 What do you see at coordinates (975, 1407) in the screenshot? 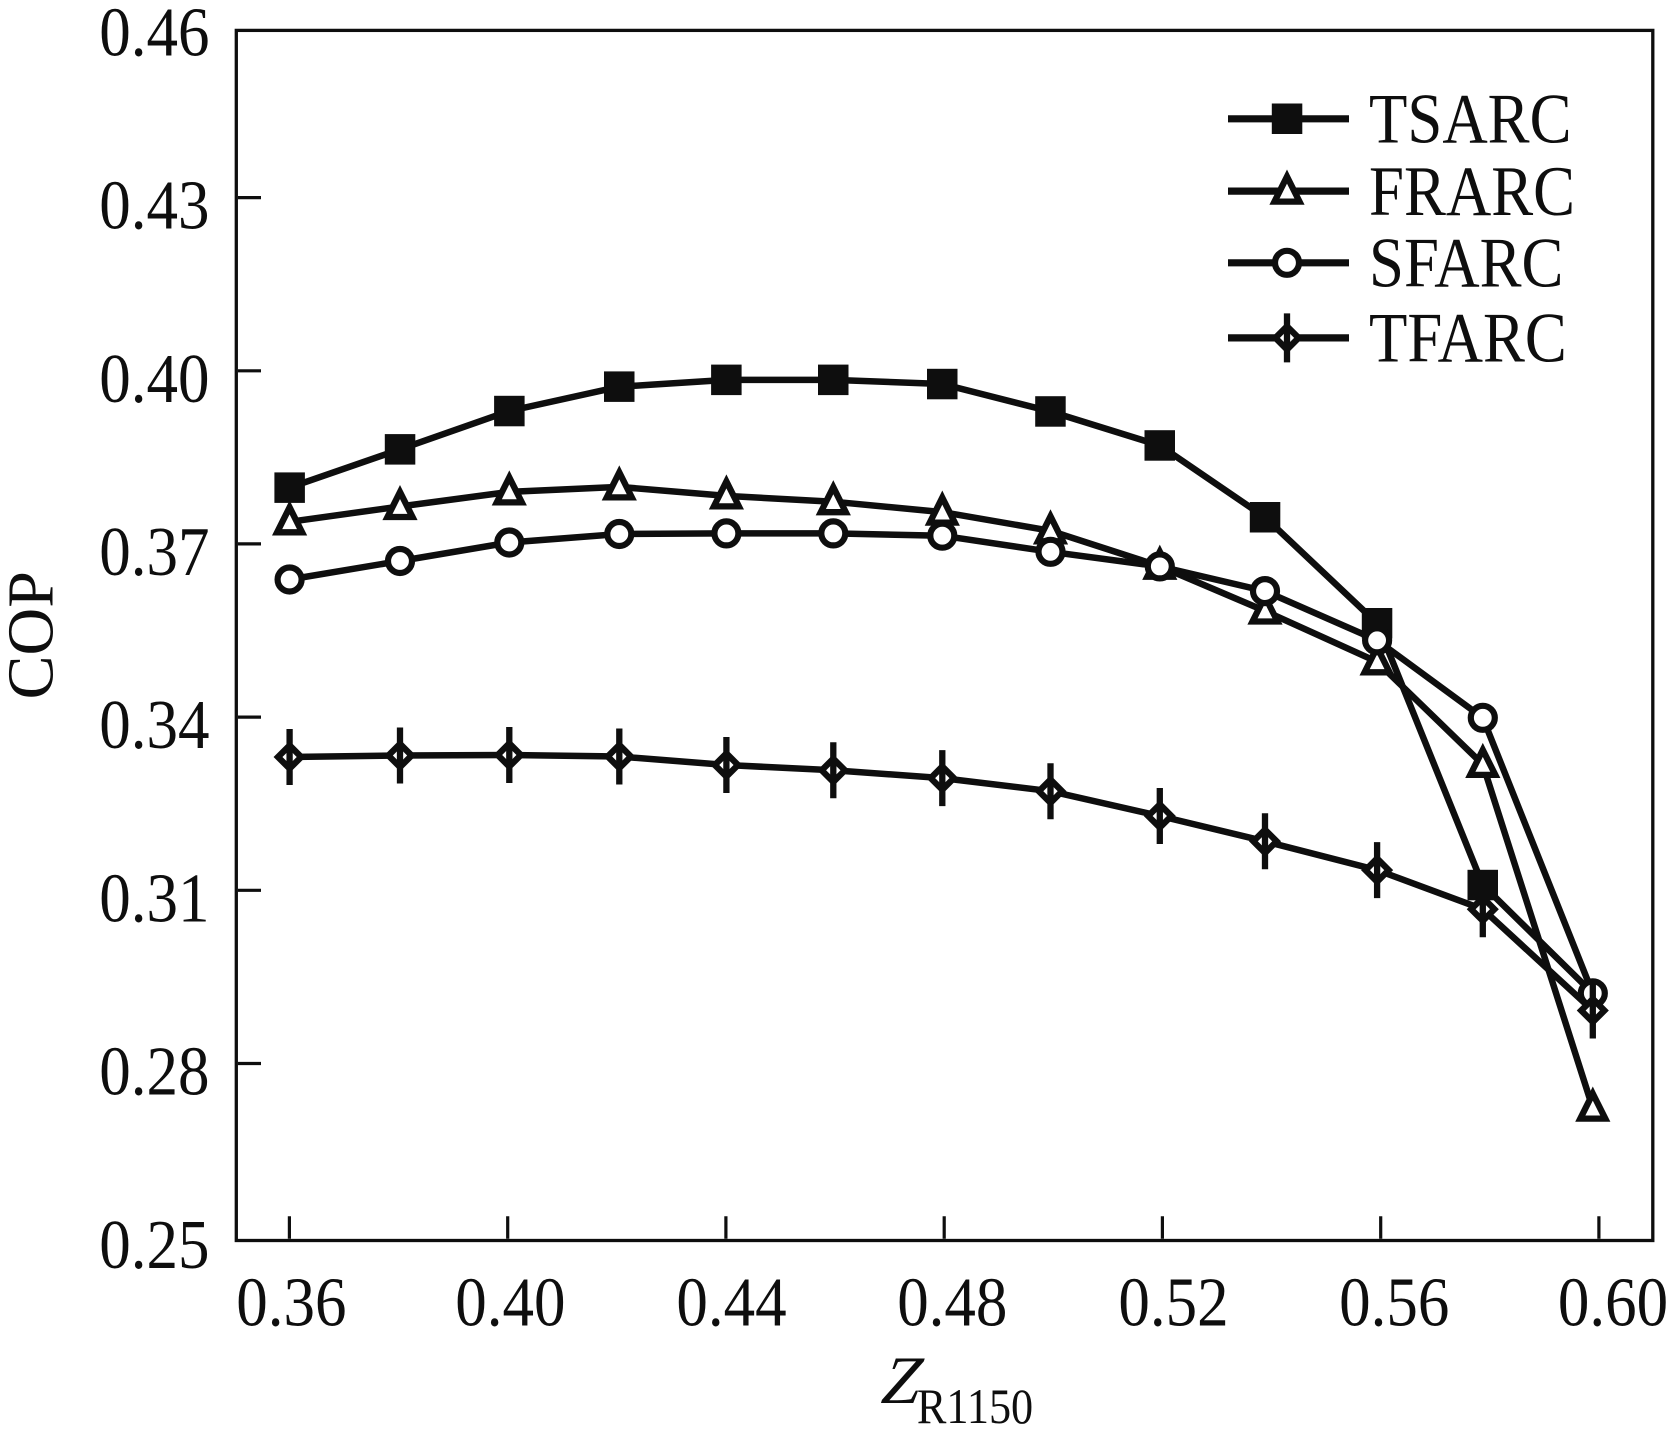
I see `svg-text: R1150` at bounding box center [975, 1407].